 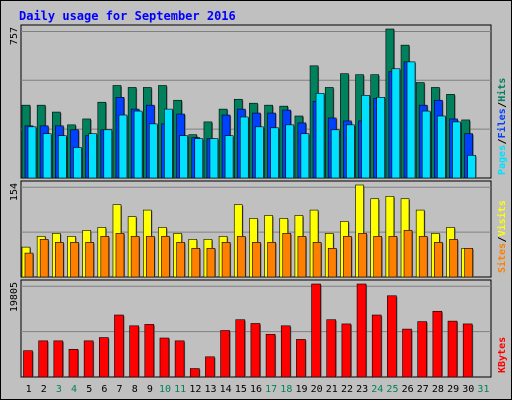 I want to click on x-tick-label: 8, so click(x=135, y=389).